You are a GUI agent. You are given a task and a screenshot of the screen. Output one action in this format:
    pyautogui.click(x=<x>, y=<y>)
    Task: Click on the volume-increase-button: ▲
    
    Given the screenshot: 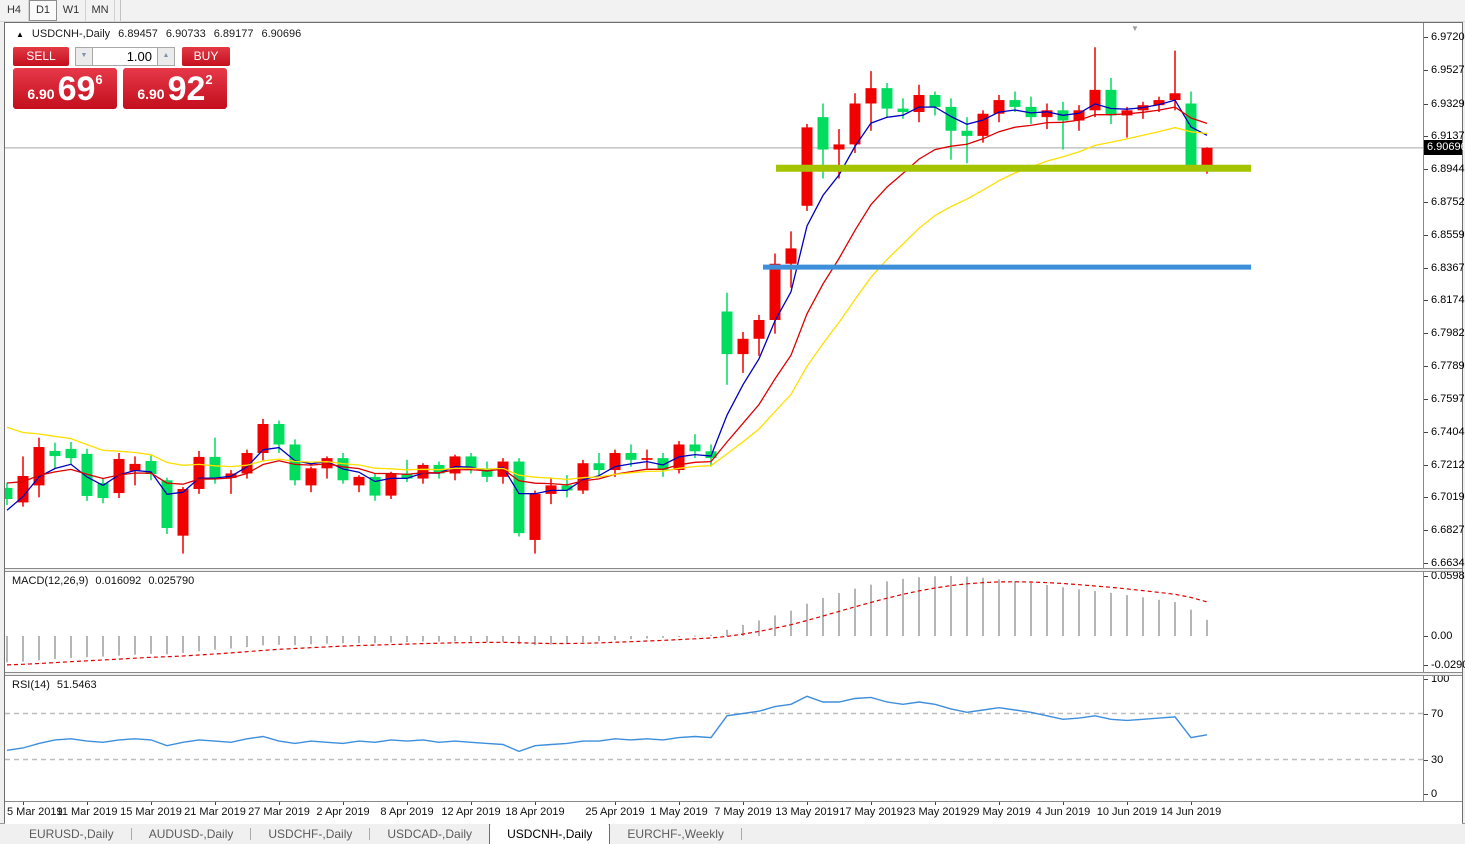 What is the action you would take?
    pyautogui.click(x=166, y=56)
    